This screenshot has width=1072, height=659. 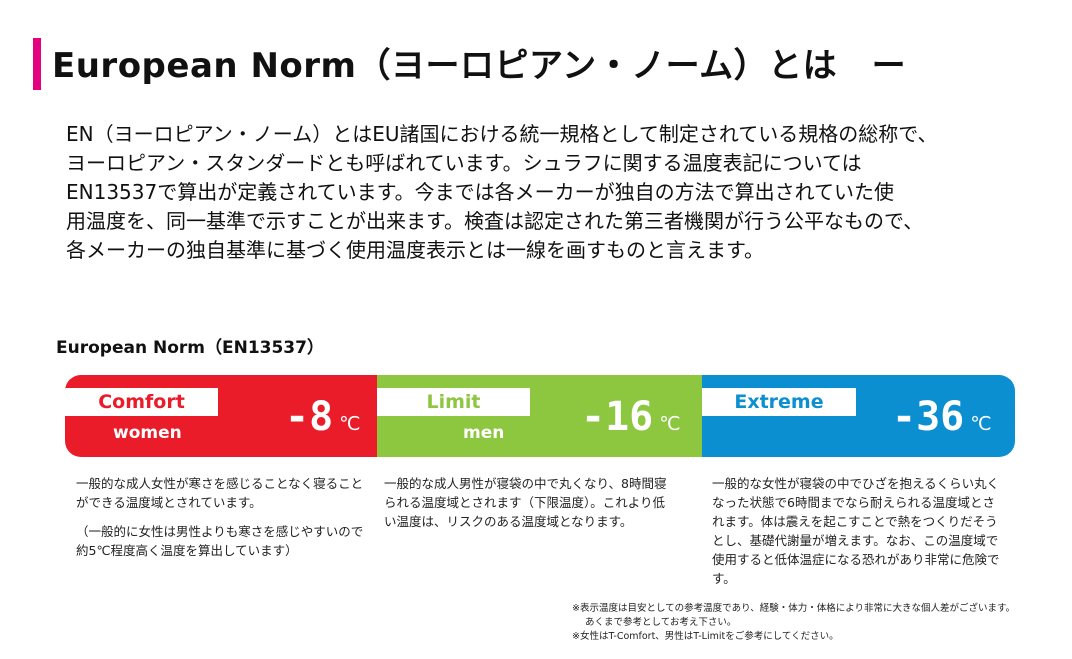 I want to click on limit-temp-unit: ℃, so click(x=670, y=424).